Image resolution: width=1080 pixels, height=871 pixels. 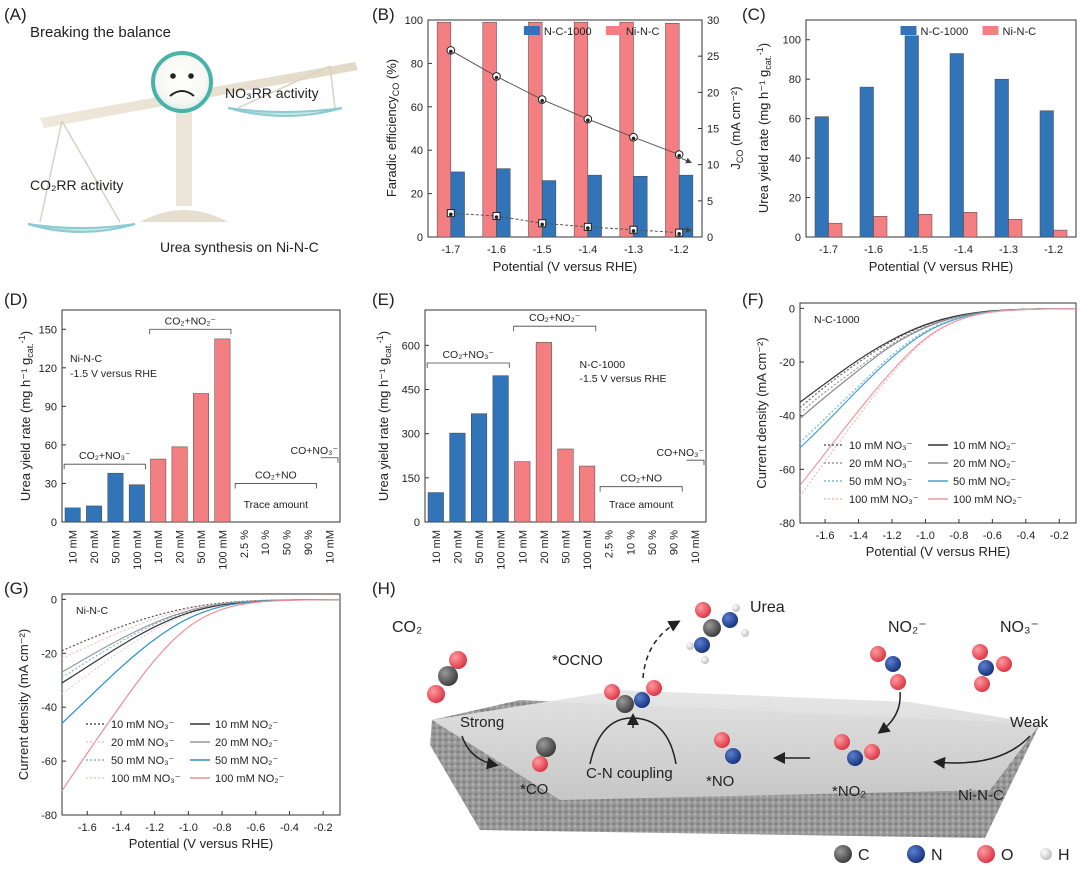 What do you see at coordinates (795, 159) in the screenshot?
I see `y-tick-label: 40` at bounding box center [795, 159].